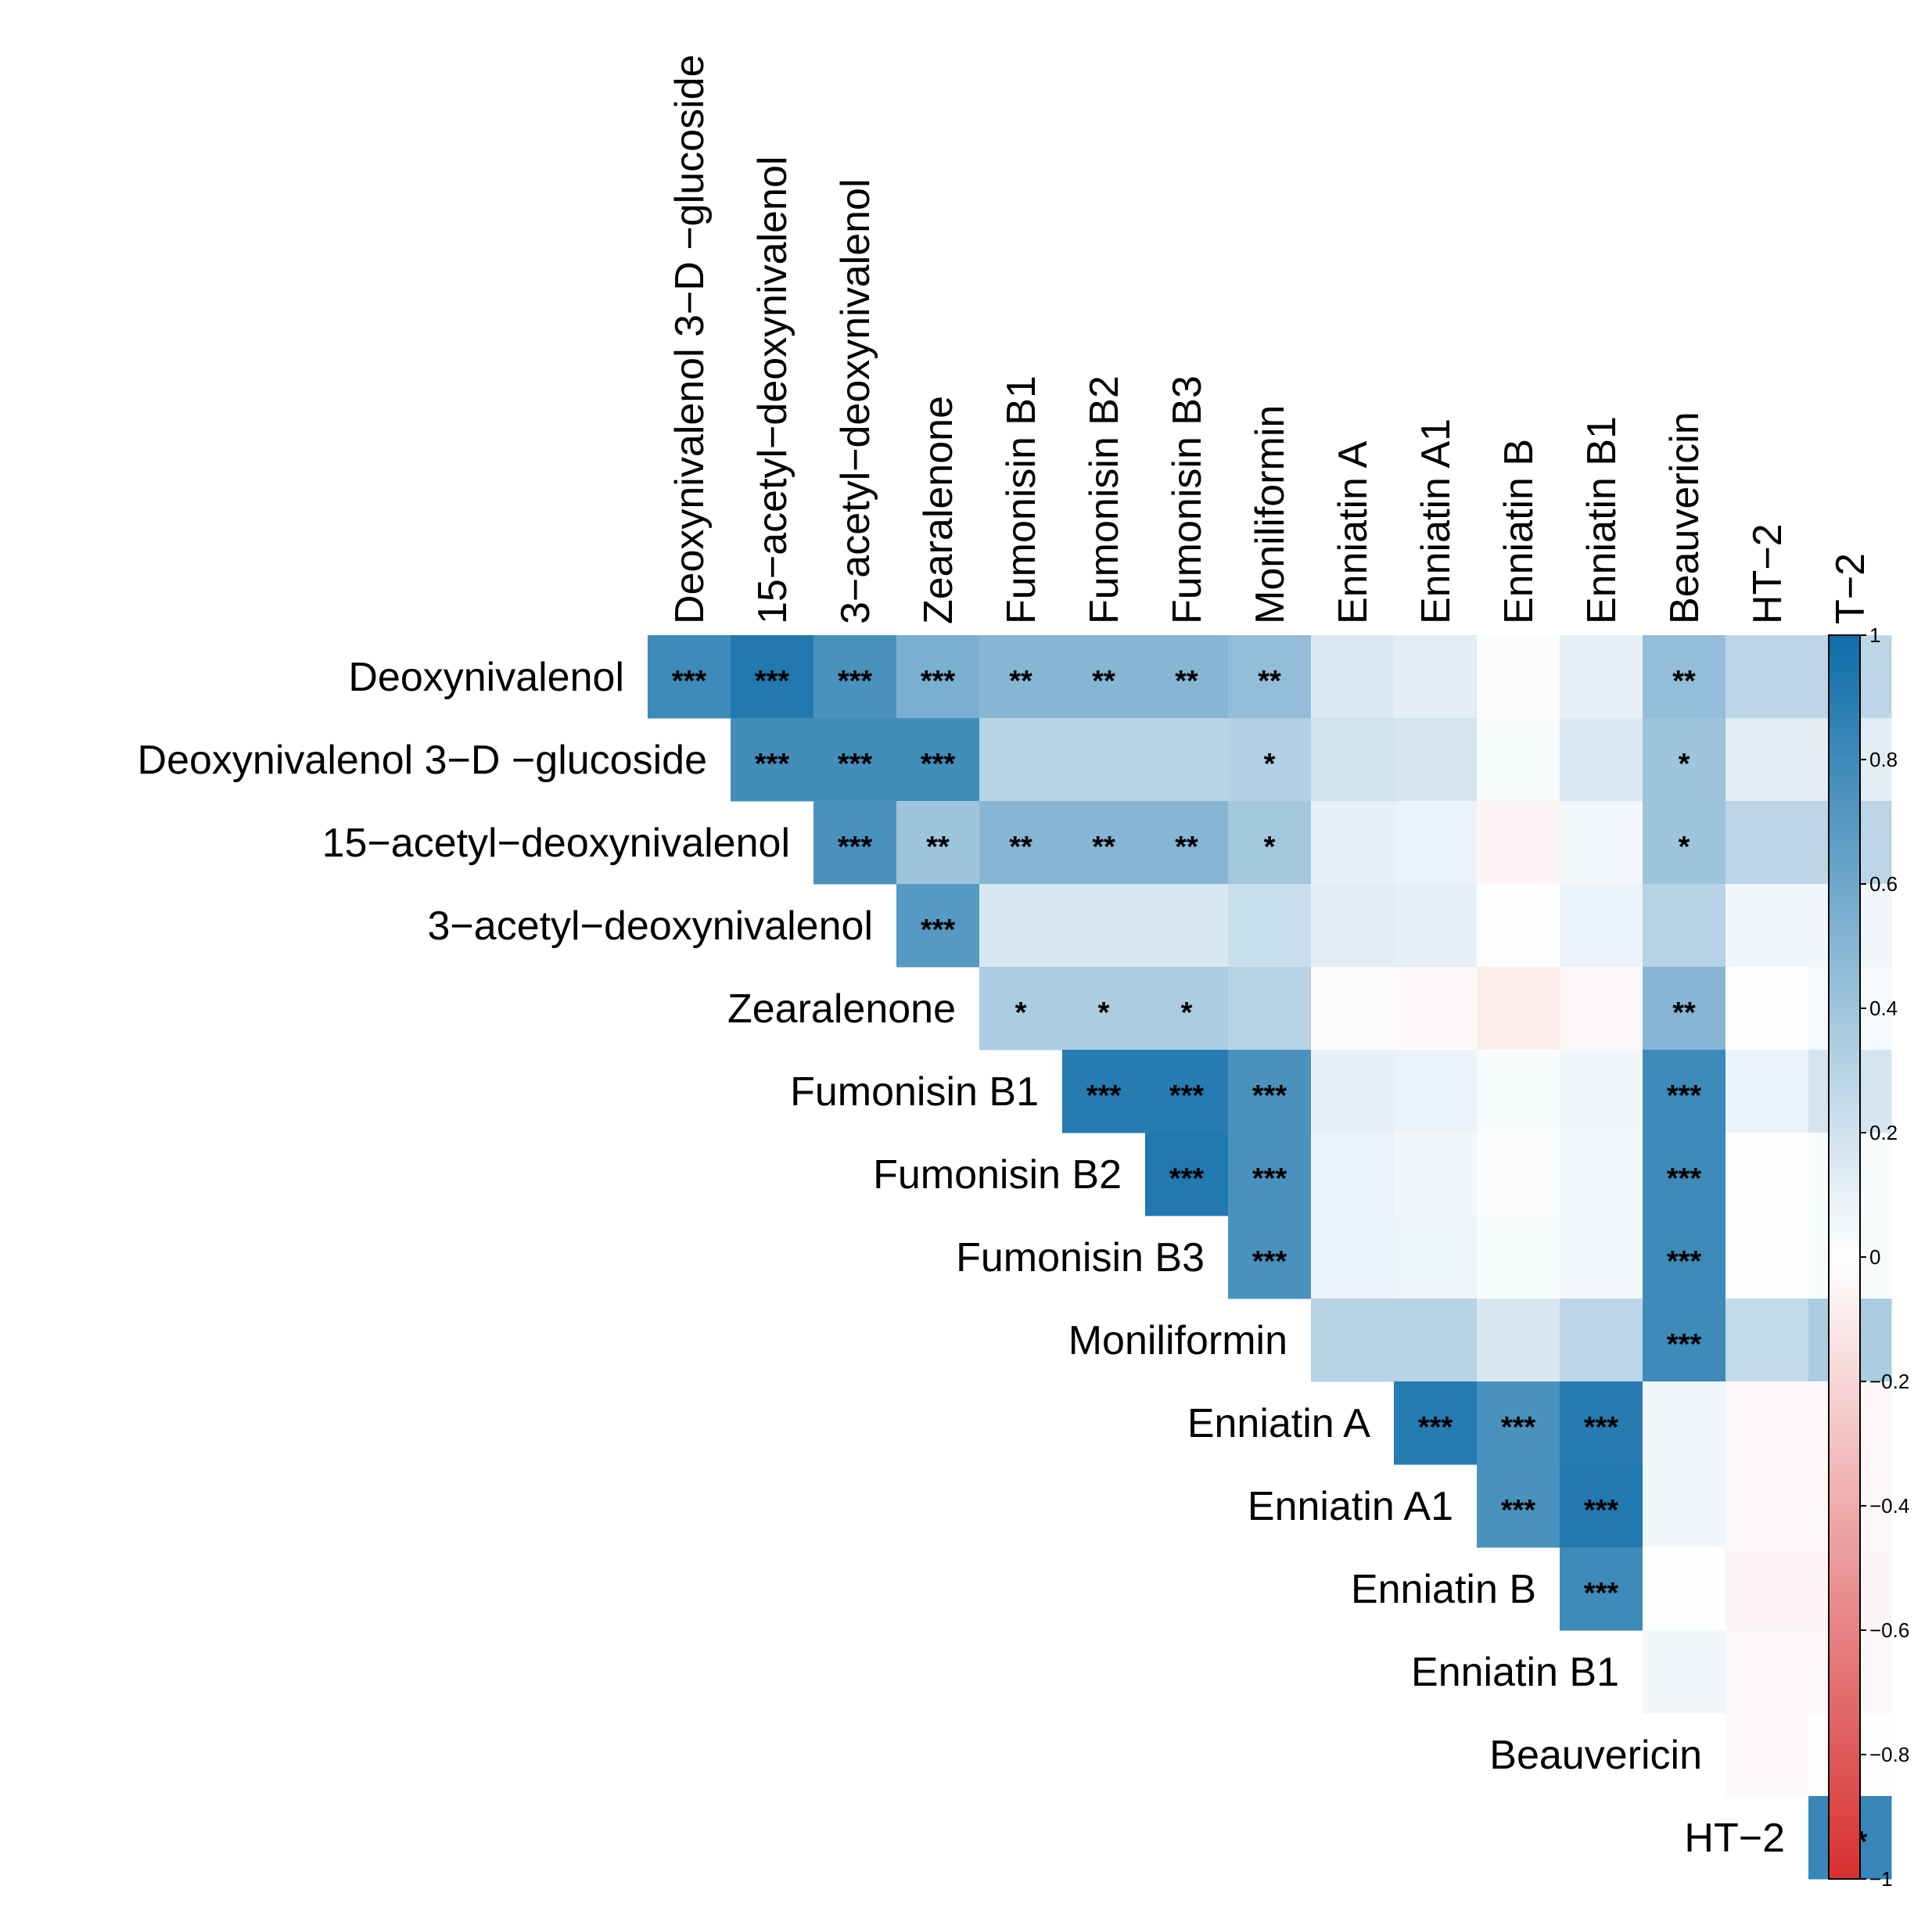 Image resolution: width=1932 pixels, height=1911 pixels. What do you see at coordinates (690, 339) in the screenshot?
I see `column-label: Deoxynivalenol 3−D −glucoside` at bounding box center [690, 339].